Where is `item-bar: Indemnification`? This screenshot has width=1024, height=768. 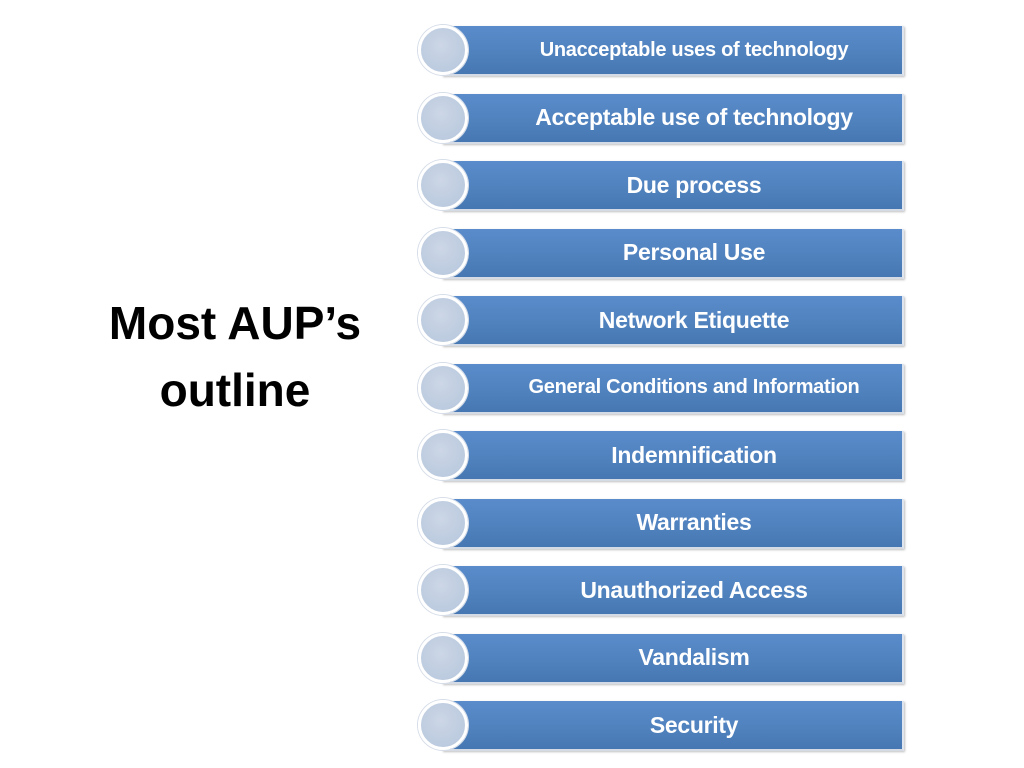
item-bar: Indemnification is located at coordinates (673, 456).